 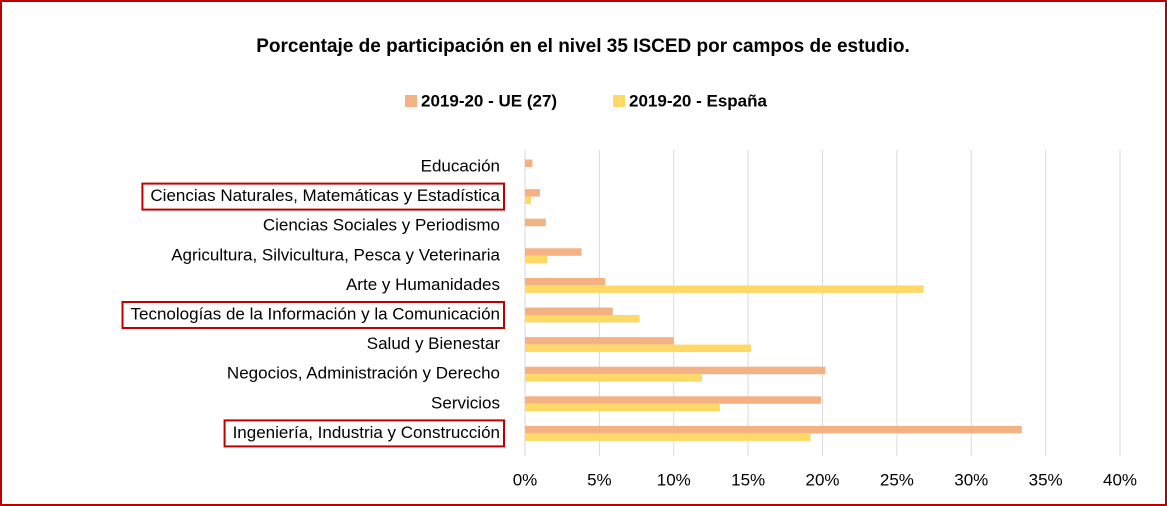 What do you see at coordinates (674, 479) in the screenshot?
I see `x-tick-label: 10%` at bounding box center [674, 479].